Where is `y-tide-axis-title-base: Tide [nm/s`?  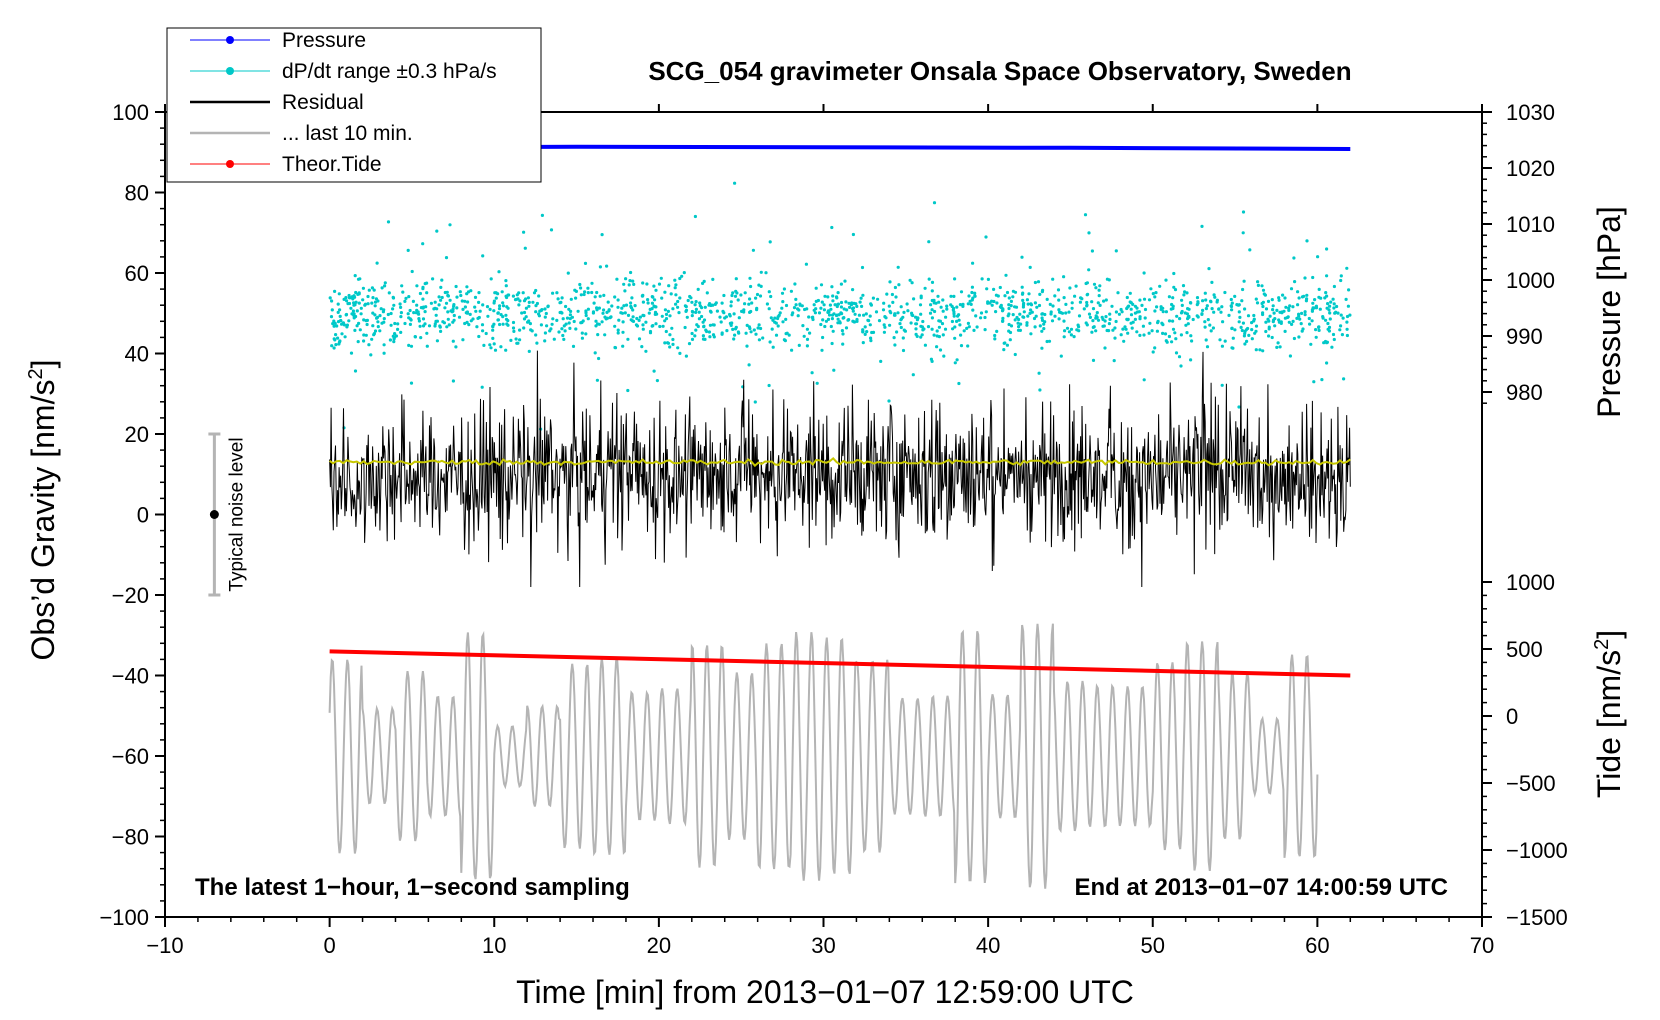
y-tide-axis-title-base: Tide [nm/s is located at coordinates (1609, 724).